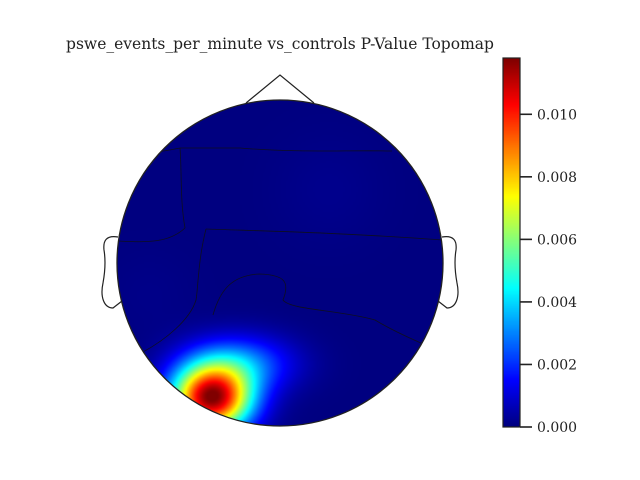 The height and width of the screenshot is (480, 640). Describe the element at coordinates (112, 272) in the screenshot. I see `left-ear-outline` at that location.